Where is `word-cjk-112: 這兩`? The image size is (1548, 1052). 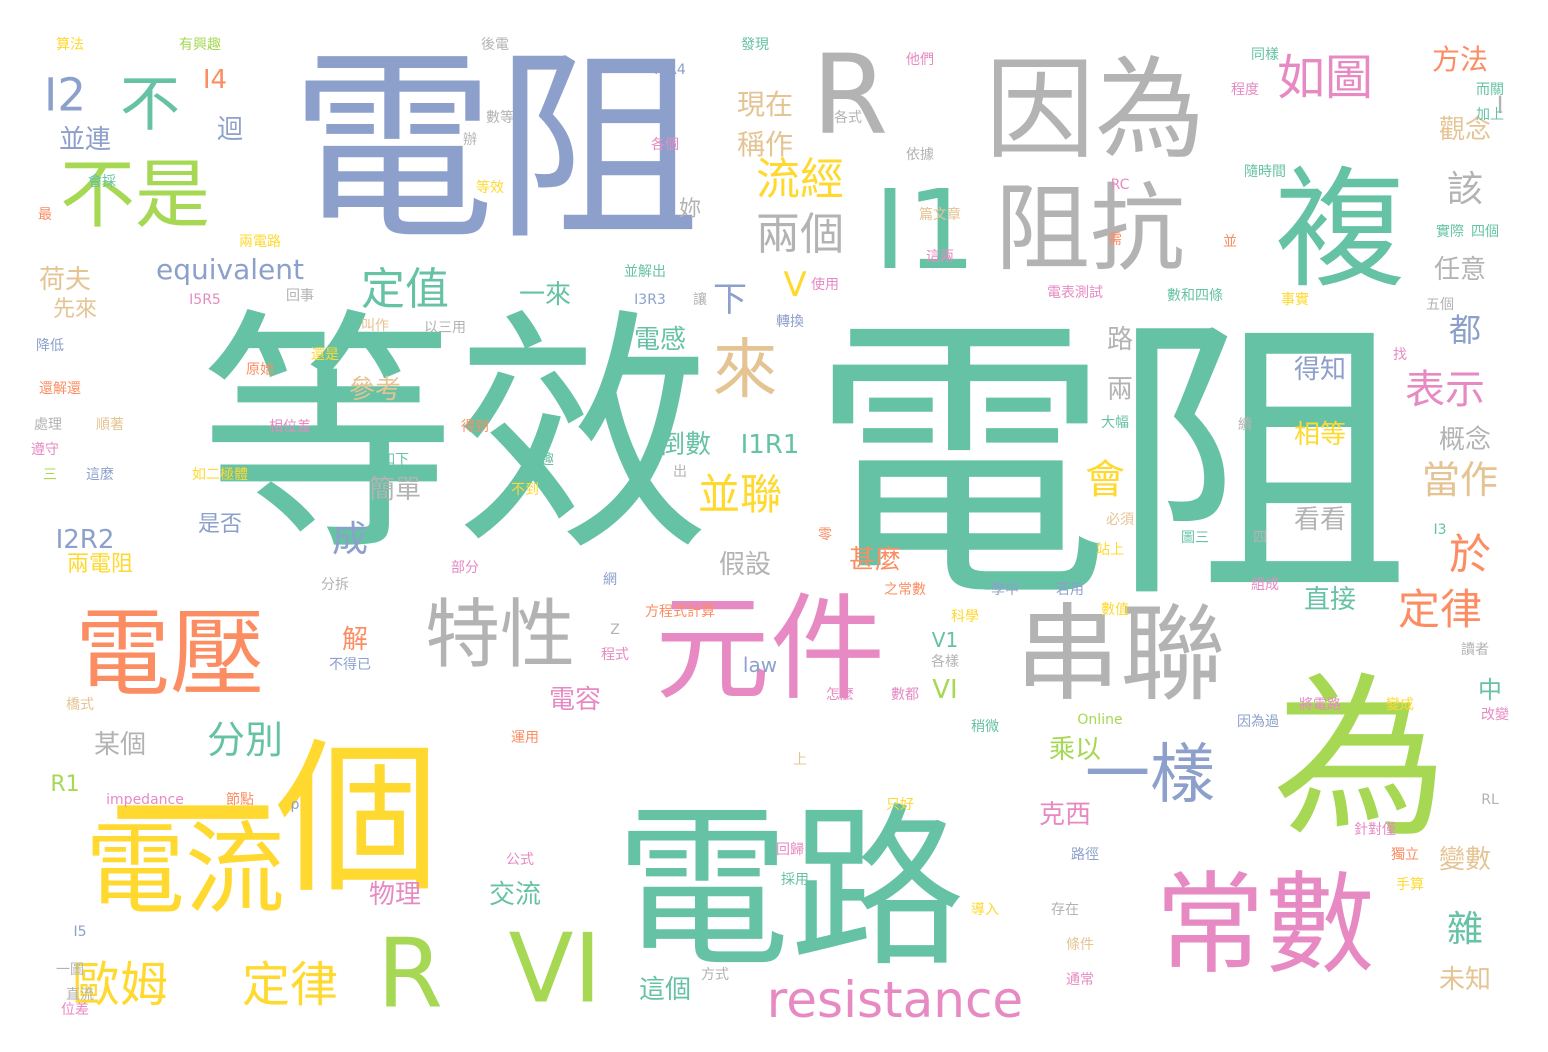
word-cjk-112: 這兩 is located at coordinates (940, 257).